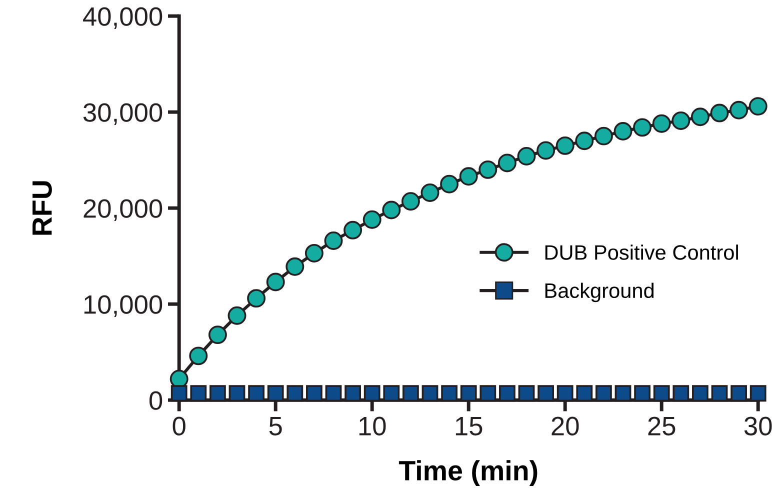 This screenshot has height=502, width=772. I want to click on y-tick-label: 20,000, so click(123, 210).